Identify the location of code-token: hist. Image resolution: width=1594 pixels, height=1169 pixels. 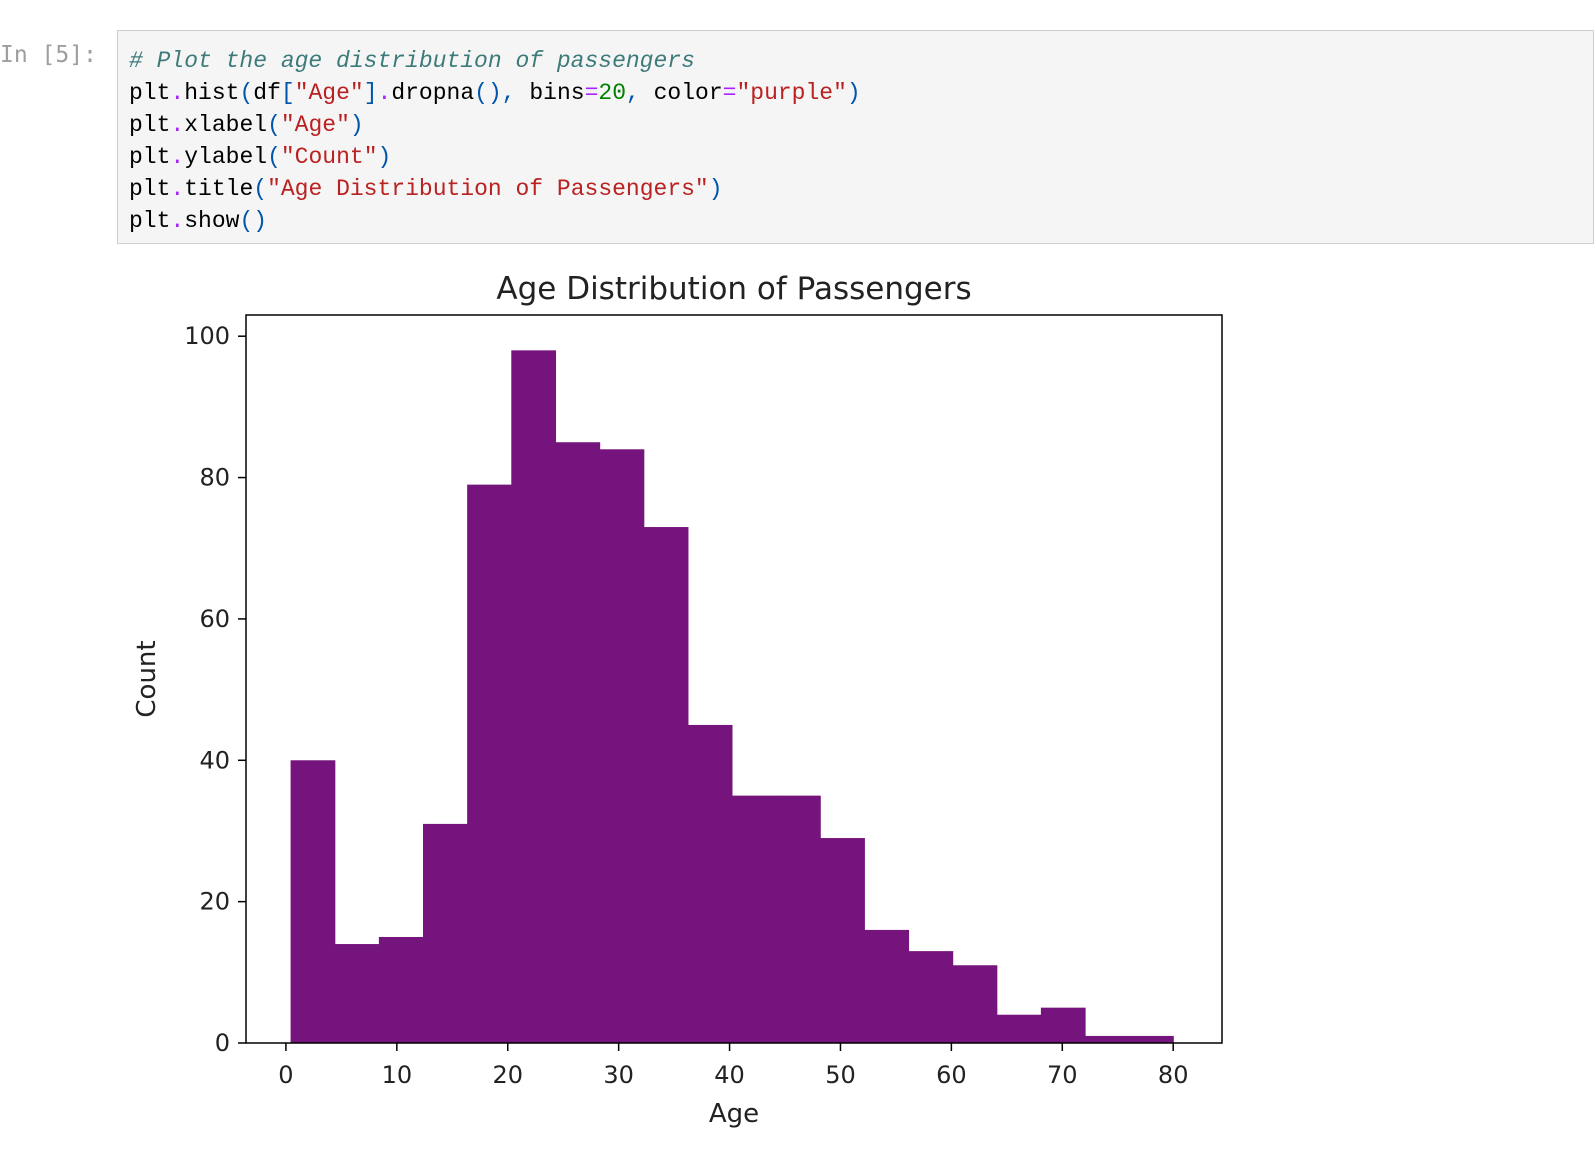
(212, 93).